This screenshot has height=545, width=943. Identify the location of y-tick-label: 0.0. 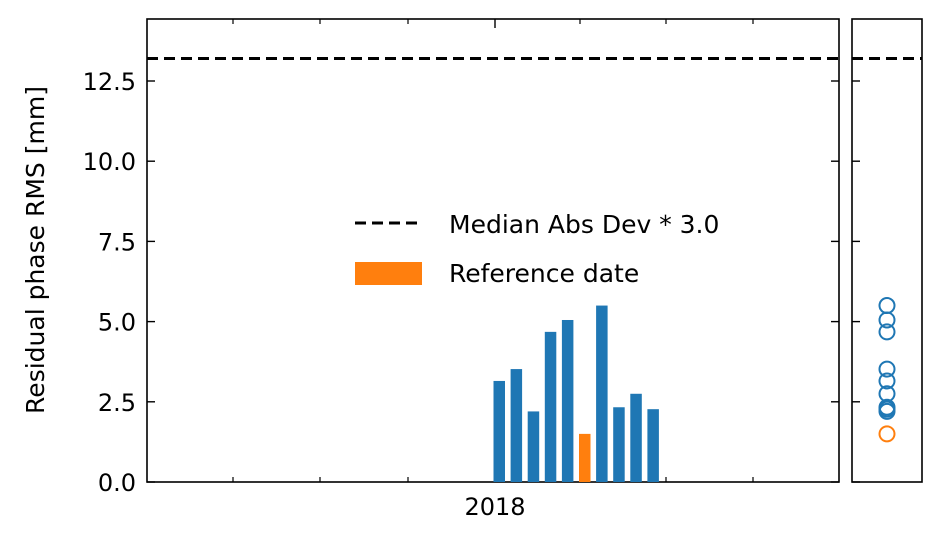
(117, 483).